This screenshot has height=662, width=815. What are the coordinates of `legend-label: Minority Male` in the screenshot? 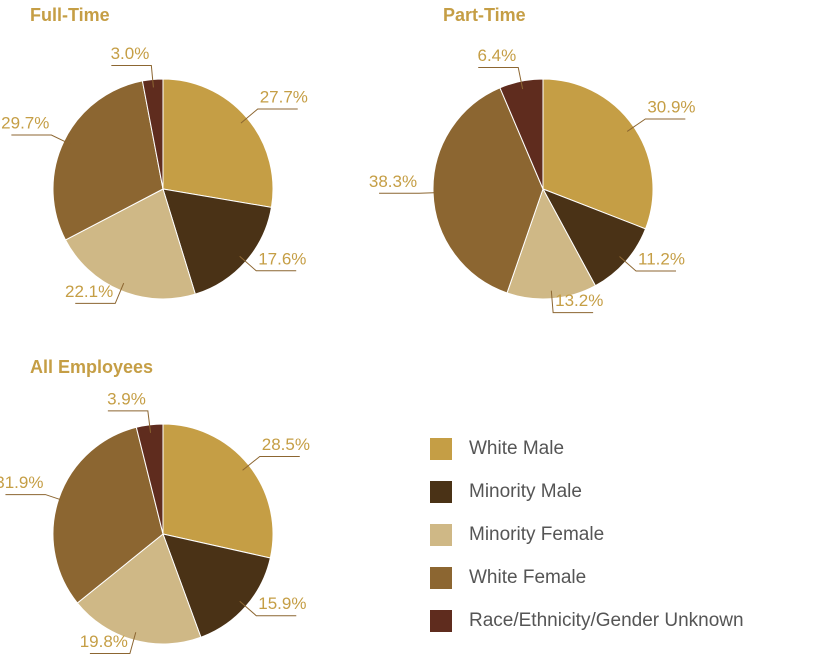 It's located at (525, 491).